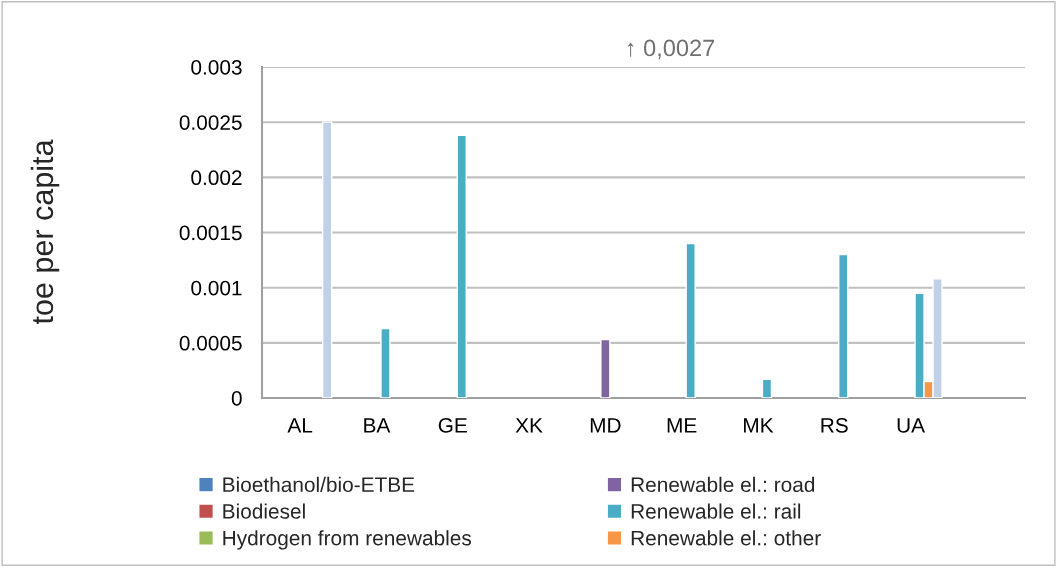  I want to click on y-axis-title: toe per capita, so click(45, 232).